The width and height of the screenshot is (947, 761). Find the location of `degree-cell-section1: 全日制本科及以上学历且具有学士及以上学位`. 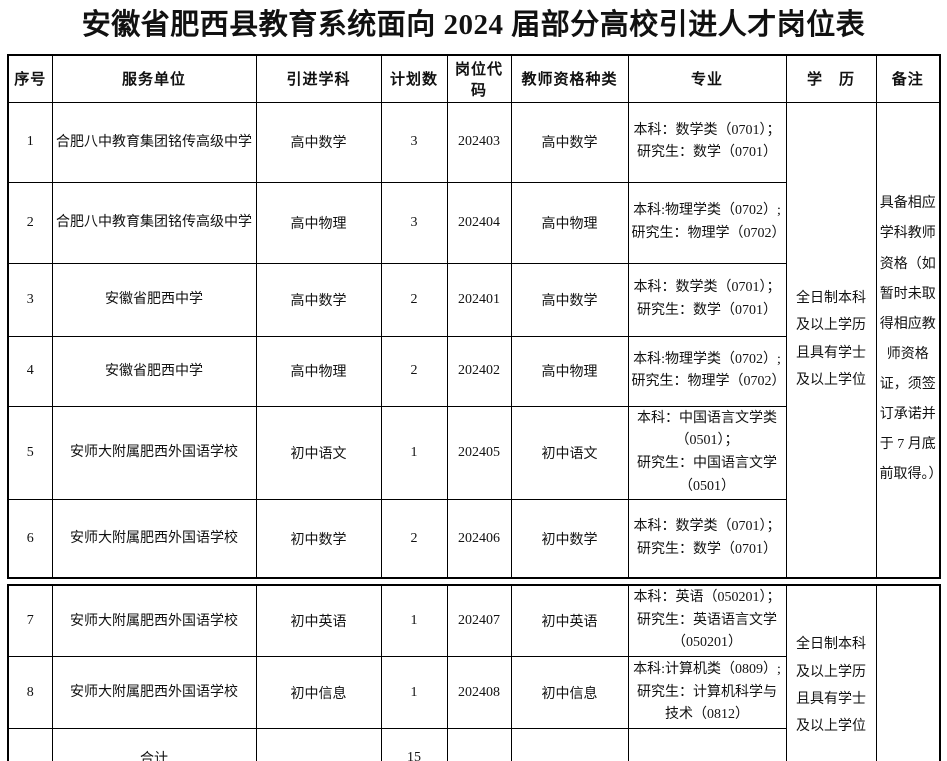

degree-cell-section1: 全日制本科及以上学历且具有学士及以上学位 is located at coordinates (831, 340).